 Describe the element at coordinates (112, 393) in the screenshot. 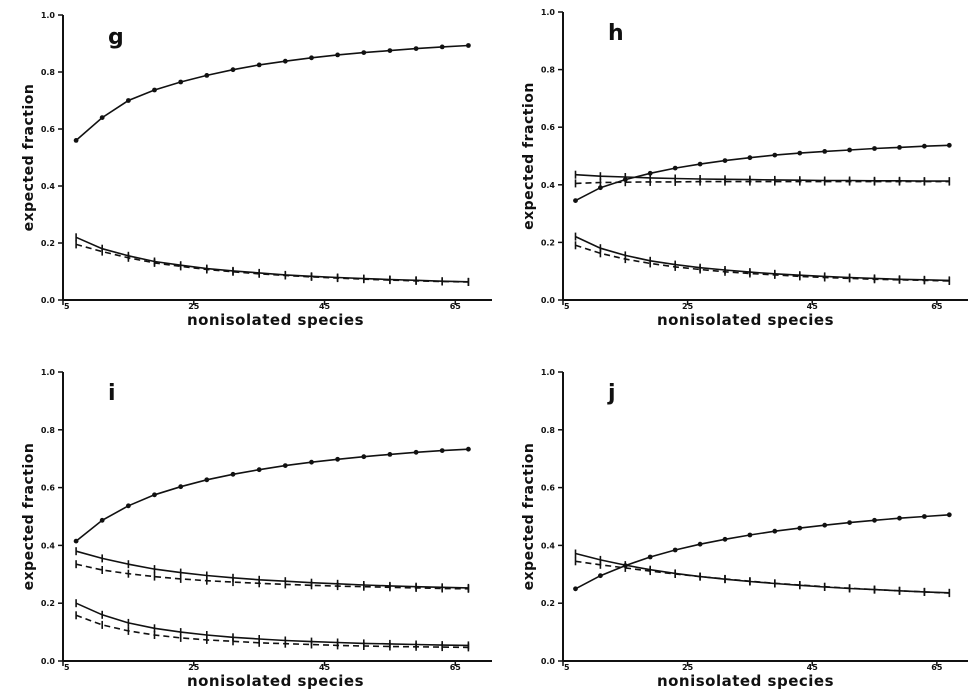

I see `panel-letter: i` at that location.